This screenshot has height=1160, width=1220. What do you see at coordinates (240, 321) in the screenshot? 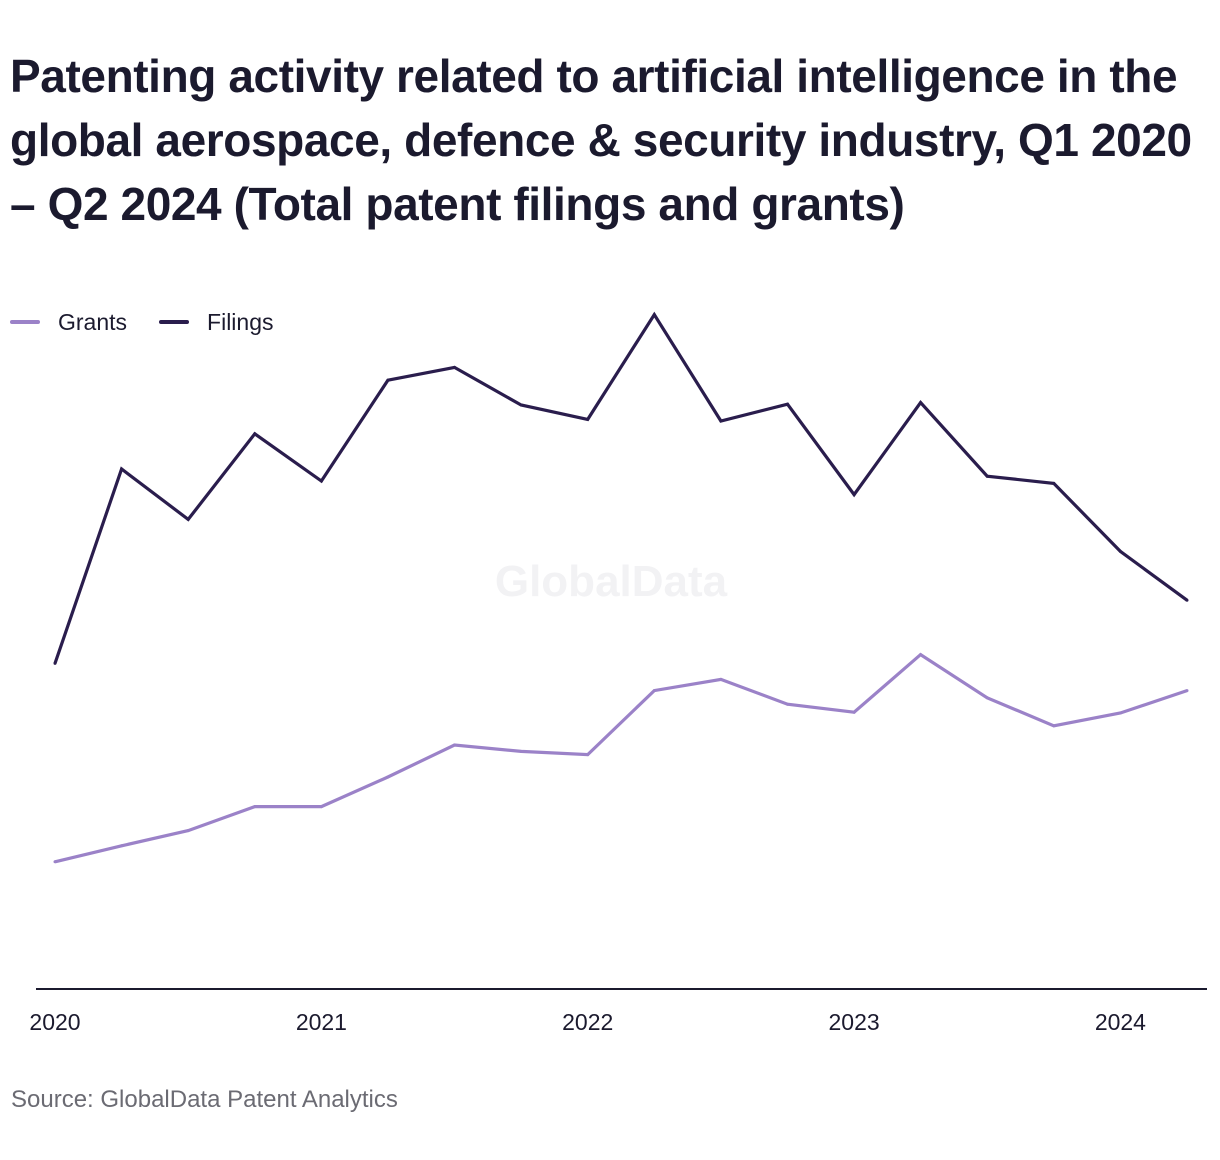
I see `legend-label-filings: Filings` at bounding box center [240, 321].